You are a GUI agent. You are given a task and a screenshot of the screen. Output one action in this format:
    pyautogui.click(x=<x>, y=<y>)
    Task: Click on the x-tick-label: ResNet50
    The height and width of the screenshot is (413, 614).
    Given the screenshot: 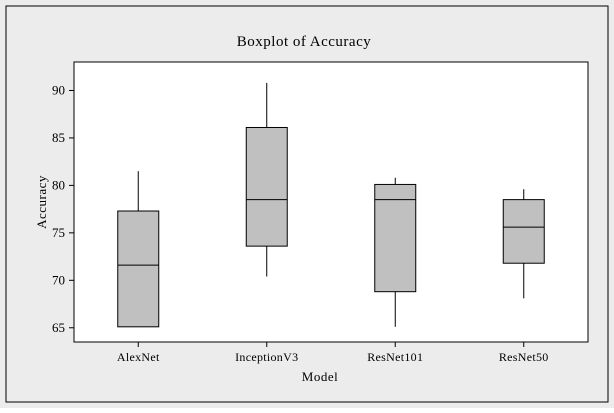 What is the action you would take?
    pyautogui.click(x=524, y=357)
    